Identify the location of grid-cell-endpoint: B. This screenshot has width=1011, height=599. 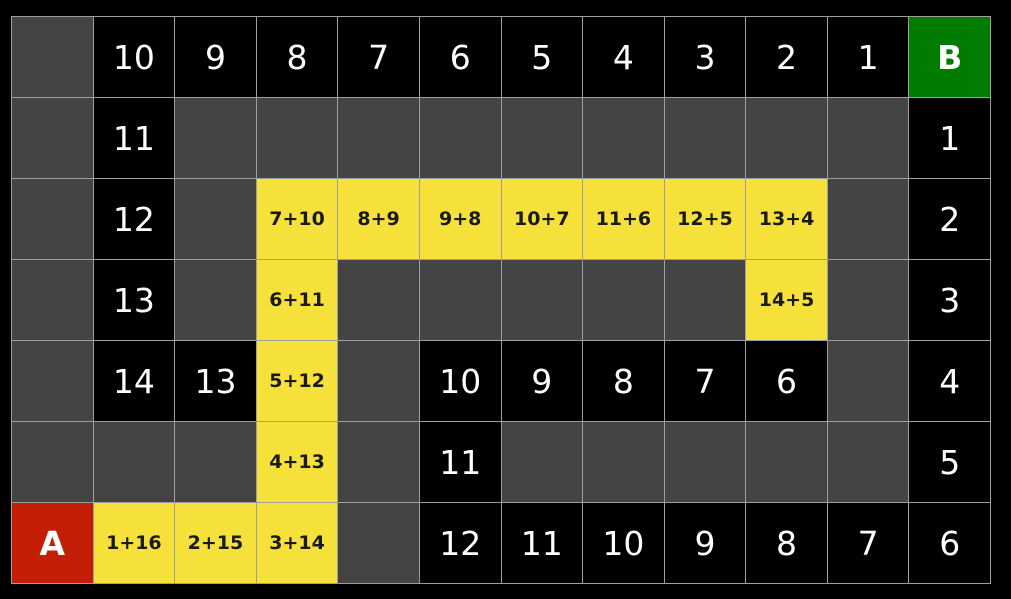
(949, 57).